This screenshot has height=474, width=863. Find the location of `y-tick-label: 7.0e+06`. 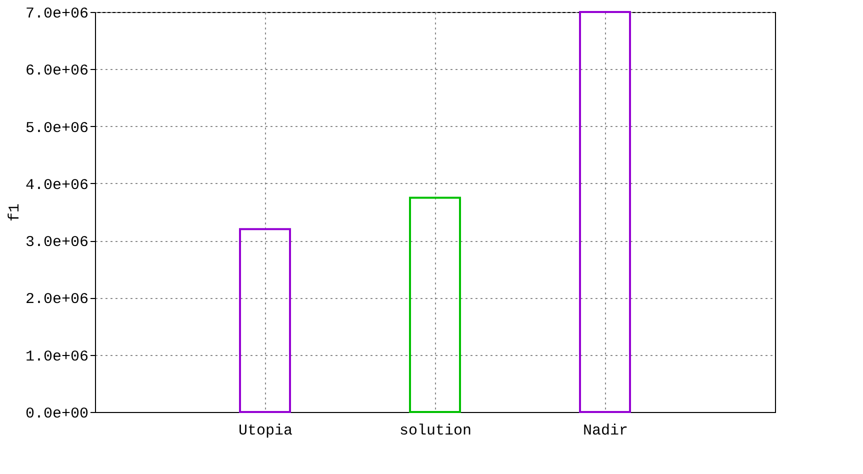

y-tick-label: 7.0e+06 is located at coordinates (56, 14).